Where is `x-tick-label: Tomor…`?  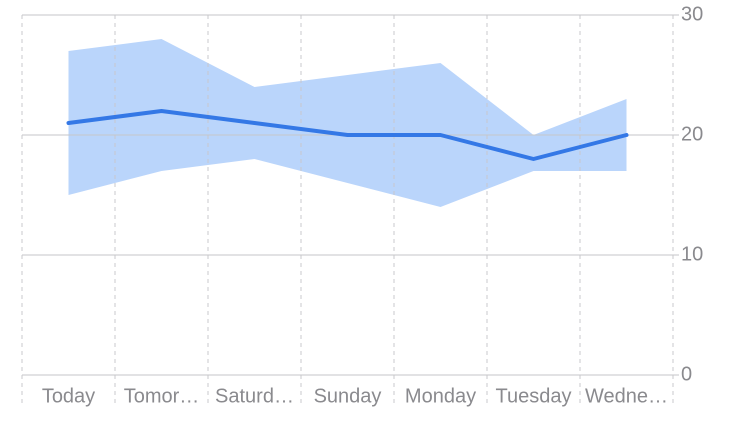
x-tick-label: Tomor… is located at coordinates (162, 396).